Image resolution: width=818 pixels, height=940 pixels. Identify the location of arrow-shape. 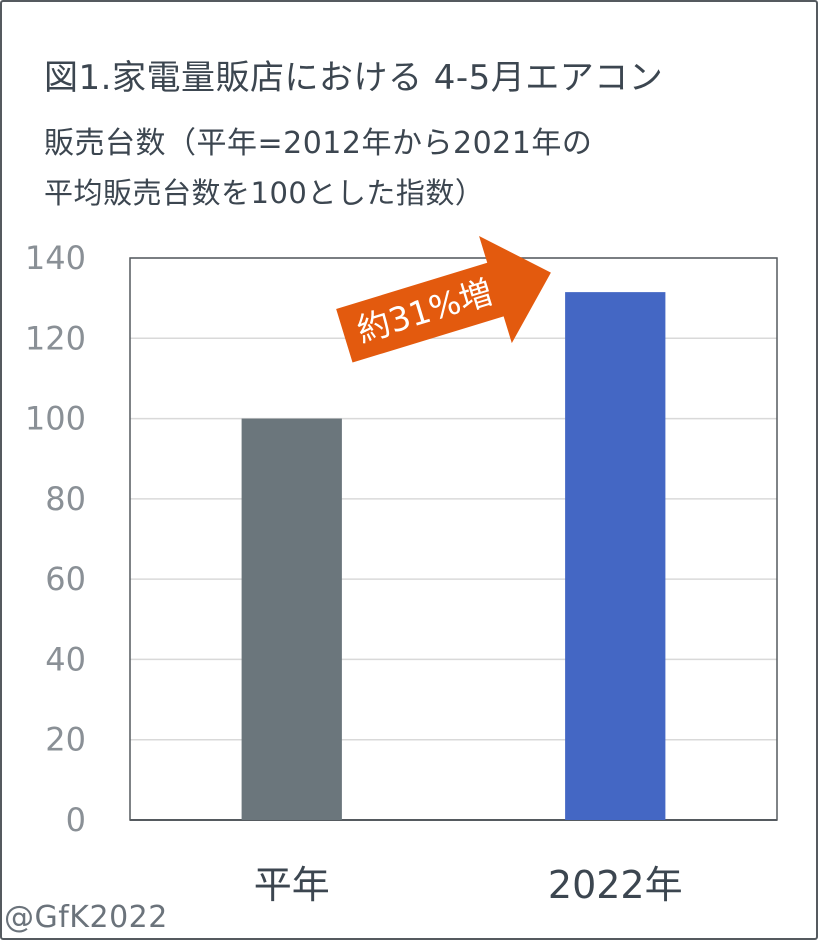
(443, 299).